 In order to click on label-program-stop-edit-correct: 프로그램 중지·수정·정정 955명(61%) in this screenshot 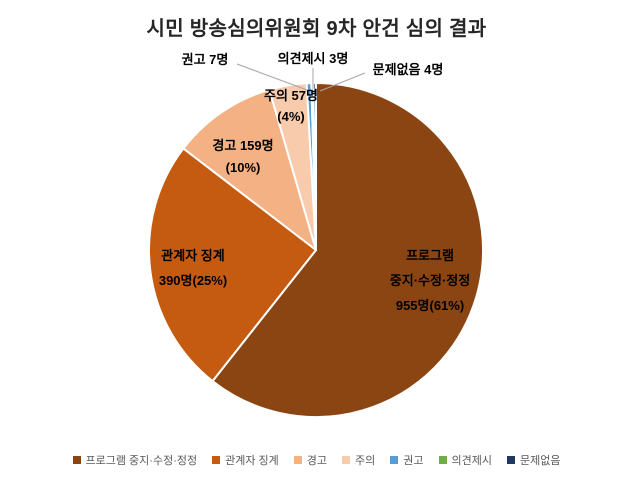, I will do `click(430, 280)`.